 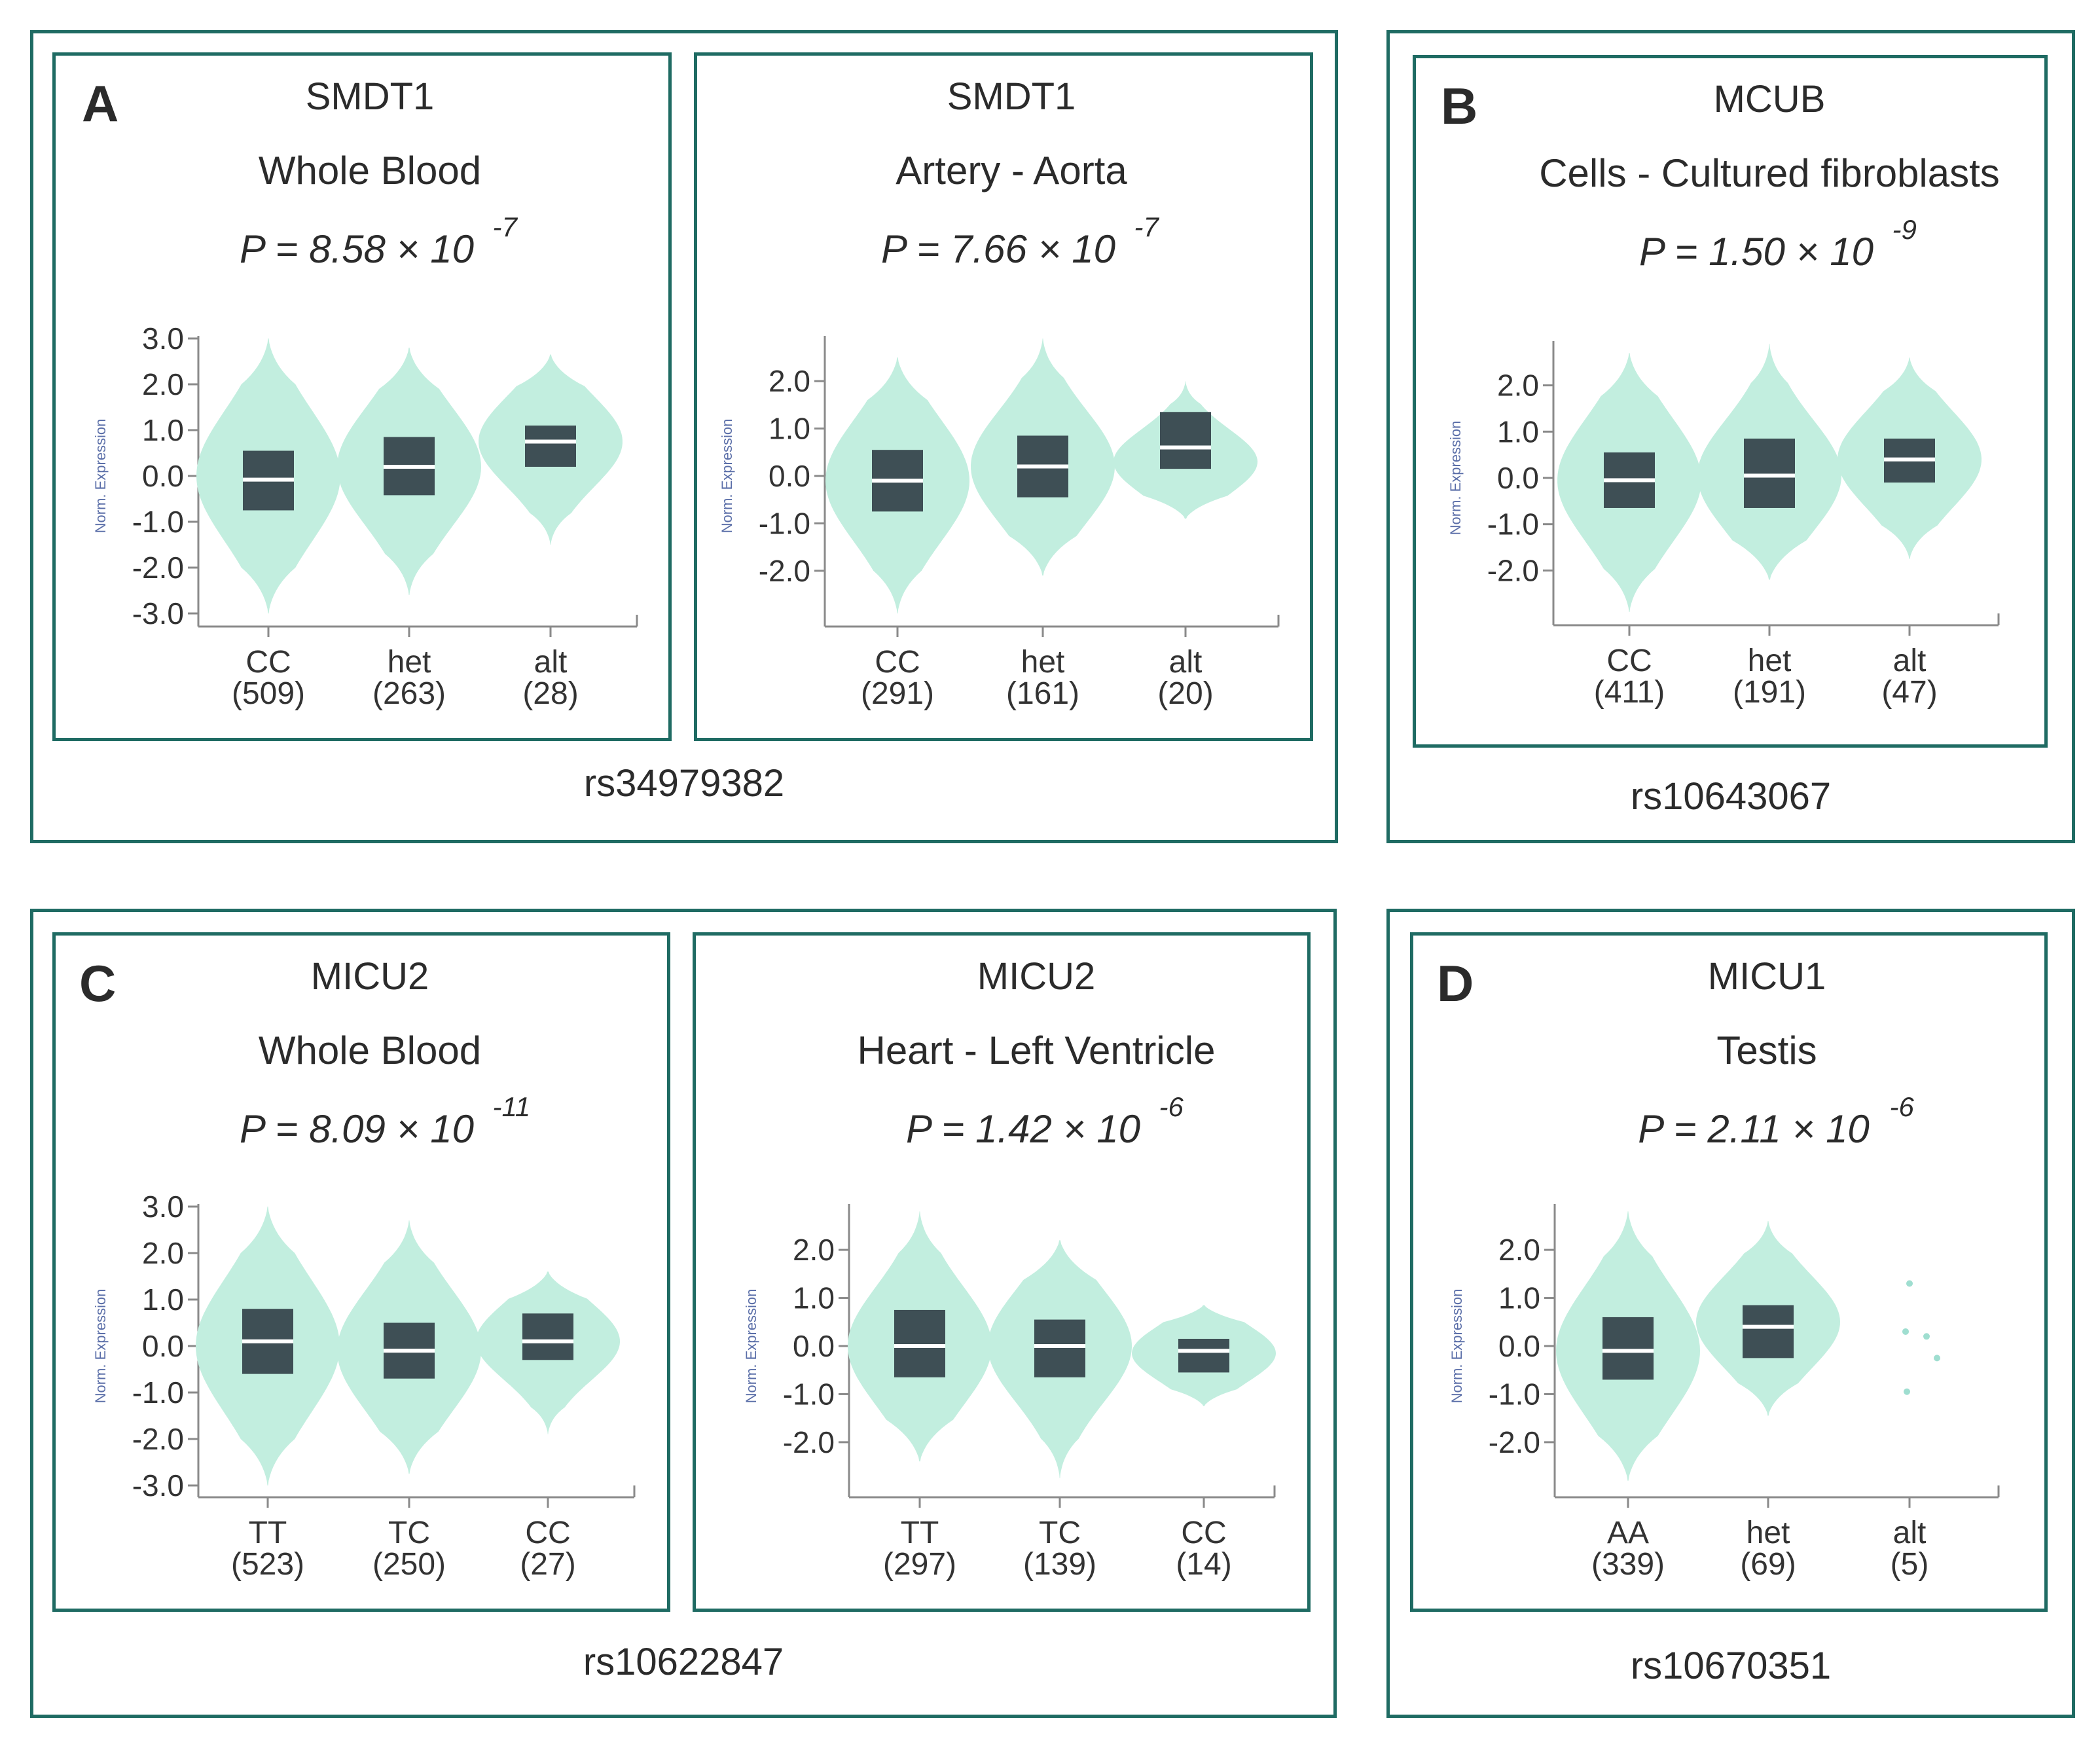 What do you see at coordinates (357, 1129) in the screenshot?
I see `p-value: P = 8.09 × 10` at bounding box center [357, 1129].